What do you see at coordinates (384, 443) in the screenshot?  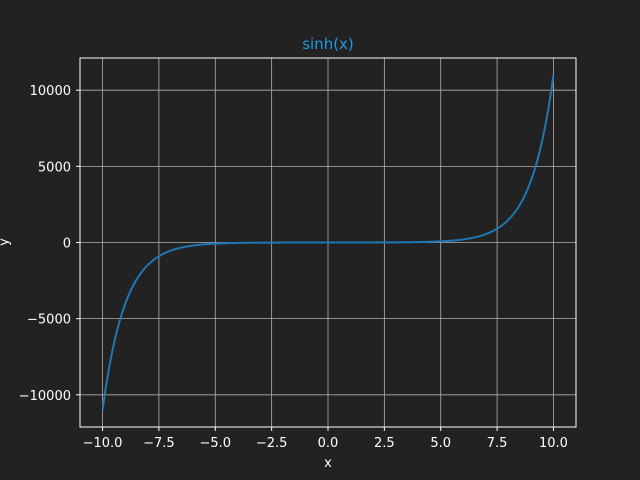 I see `x-tick-label: 2.5` at bounding box center [384, 443].